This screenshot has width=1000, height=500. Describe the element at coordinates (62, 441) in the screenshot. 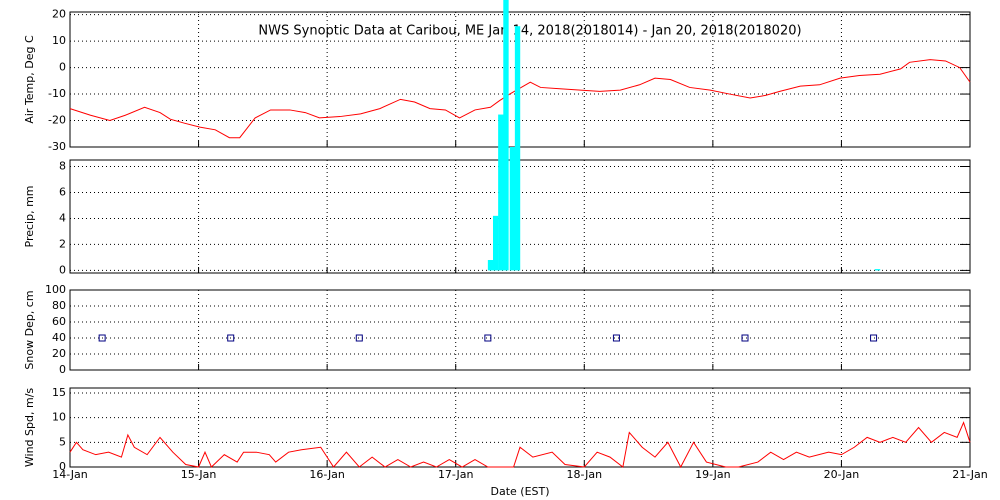

I see `y-tick-label: 5` at that location.